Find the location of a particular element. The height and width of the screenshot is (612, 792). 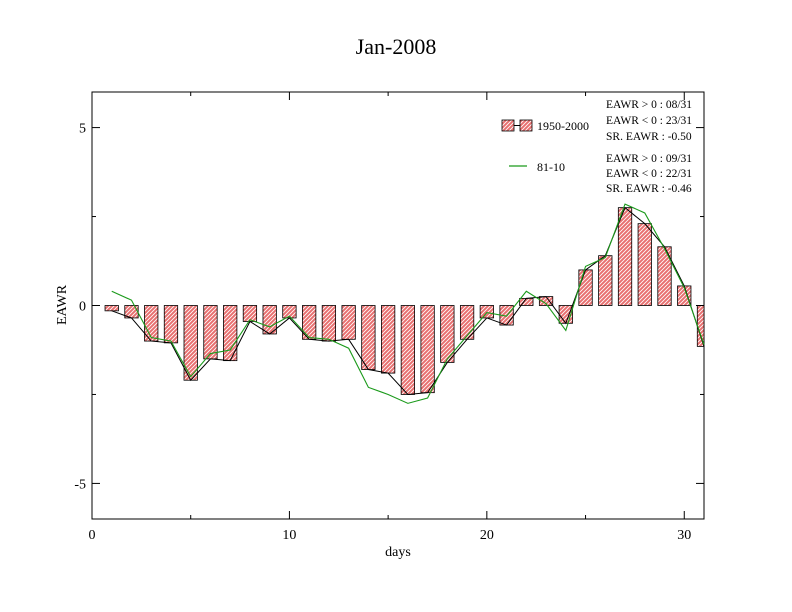

chart-title: Jan-2008 is located at coordinates (396, 46).